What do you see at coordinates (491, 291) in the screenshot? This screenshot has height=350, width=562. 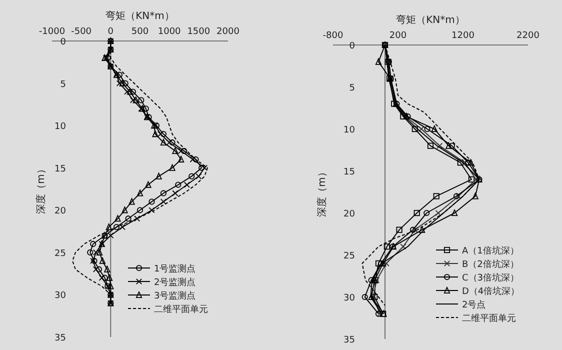 I see `legend-label: D（4倍坑深）` at bounding box center [491, 291].